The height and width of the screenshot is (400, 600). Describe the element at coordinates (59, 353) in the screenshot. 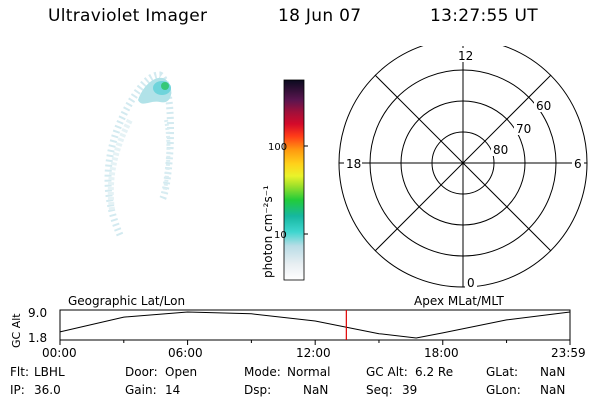

I see `x-tick-0000: 00:00` at that location.